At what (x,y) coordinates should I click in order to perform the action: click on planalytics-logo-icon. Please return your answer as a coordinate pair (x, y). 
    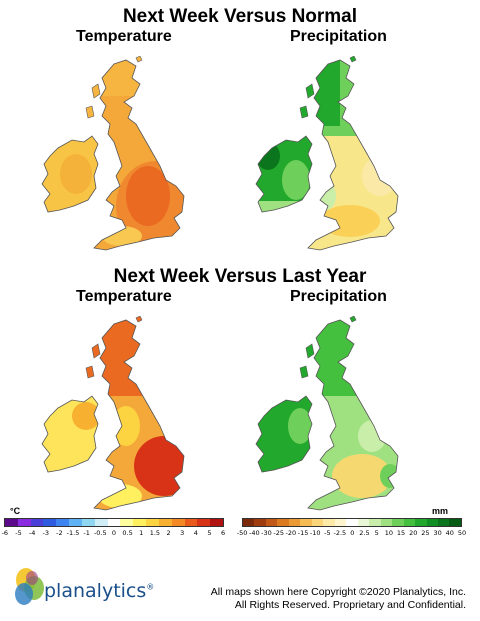
    Looking at the image, I should click on (29, 586).